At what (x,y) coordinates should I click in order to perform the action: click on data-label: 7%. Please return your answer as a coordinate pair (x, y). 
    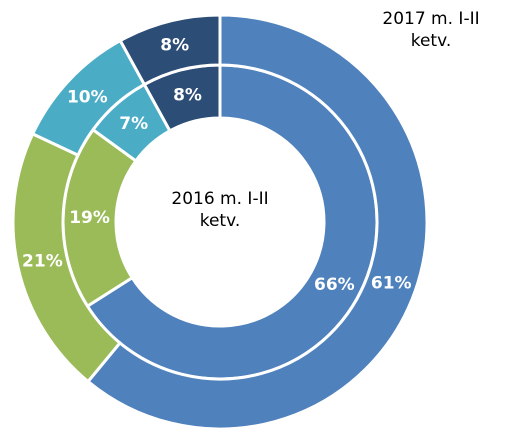
    Looking at the image, I should click on (133, 124).